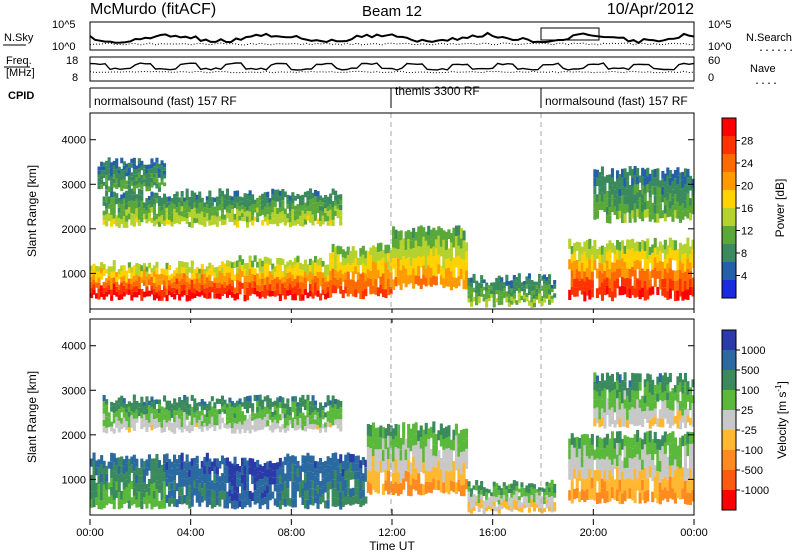  I want to click on x-tick-label: 16:00, so click(493, 533).